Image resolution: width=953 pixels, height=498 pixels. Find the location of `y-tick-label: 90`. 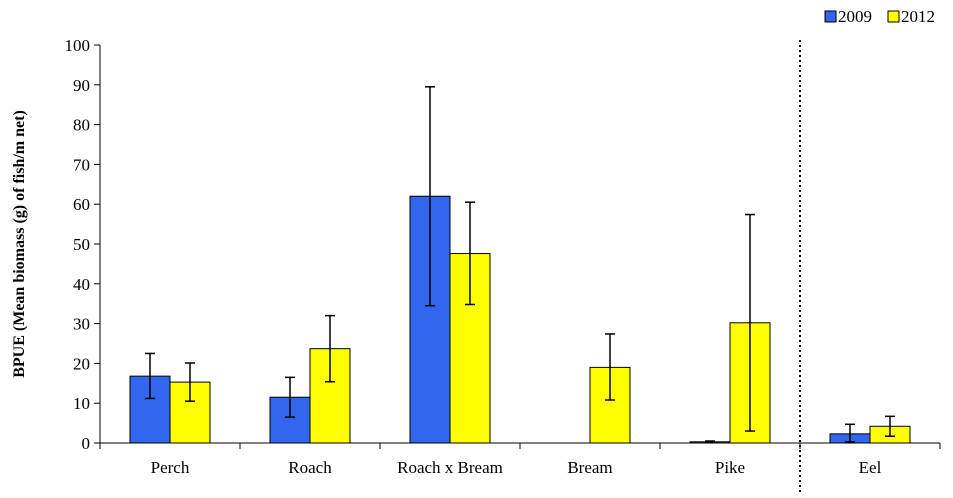

y-tick-label: 90 is located at coordinates (81, 85).